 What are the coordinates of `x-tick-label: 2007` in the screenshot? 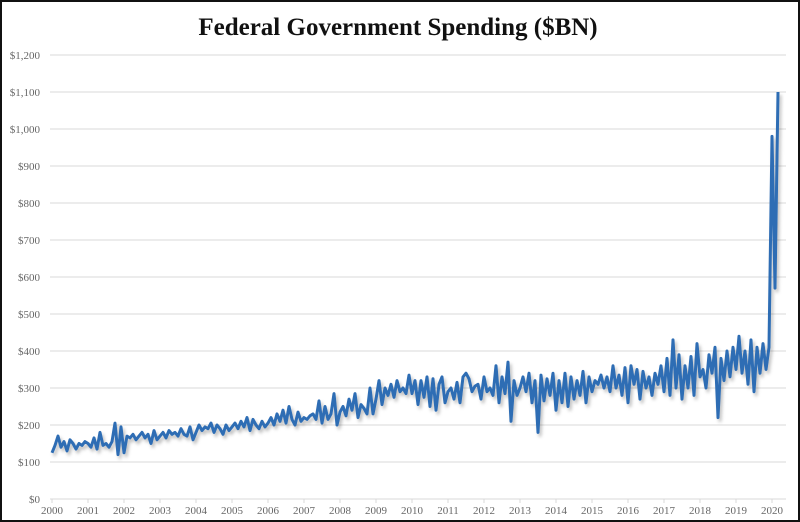 It's located at (304, 511).